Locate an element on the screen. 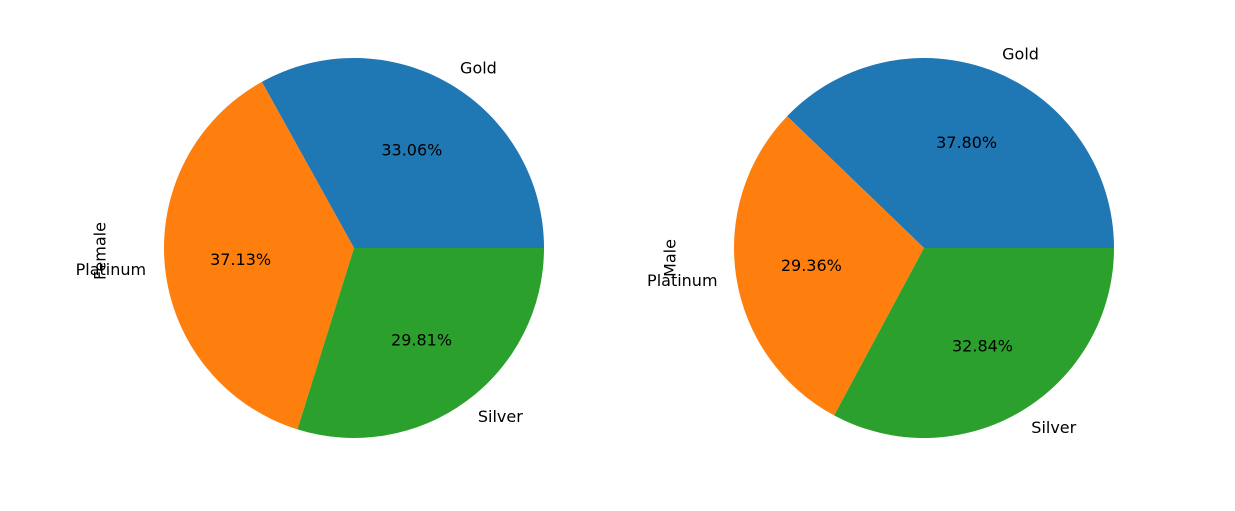 The width and height of the screenshot is (1235, 511). slice-percent-platinum: 37.13% is located at coordinates (240, 259).